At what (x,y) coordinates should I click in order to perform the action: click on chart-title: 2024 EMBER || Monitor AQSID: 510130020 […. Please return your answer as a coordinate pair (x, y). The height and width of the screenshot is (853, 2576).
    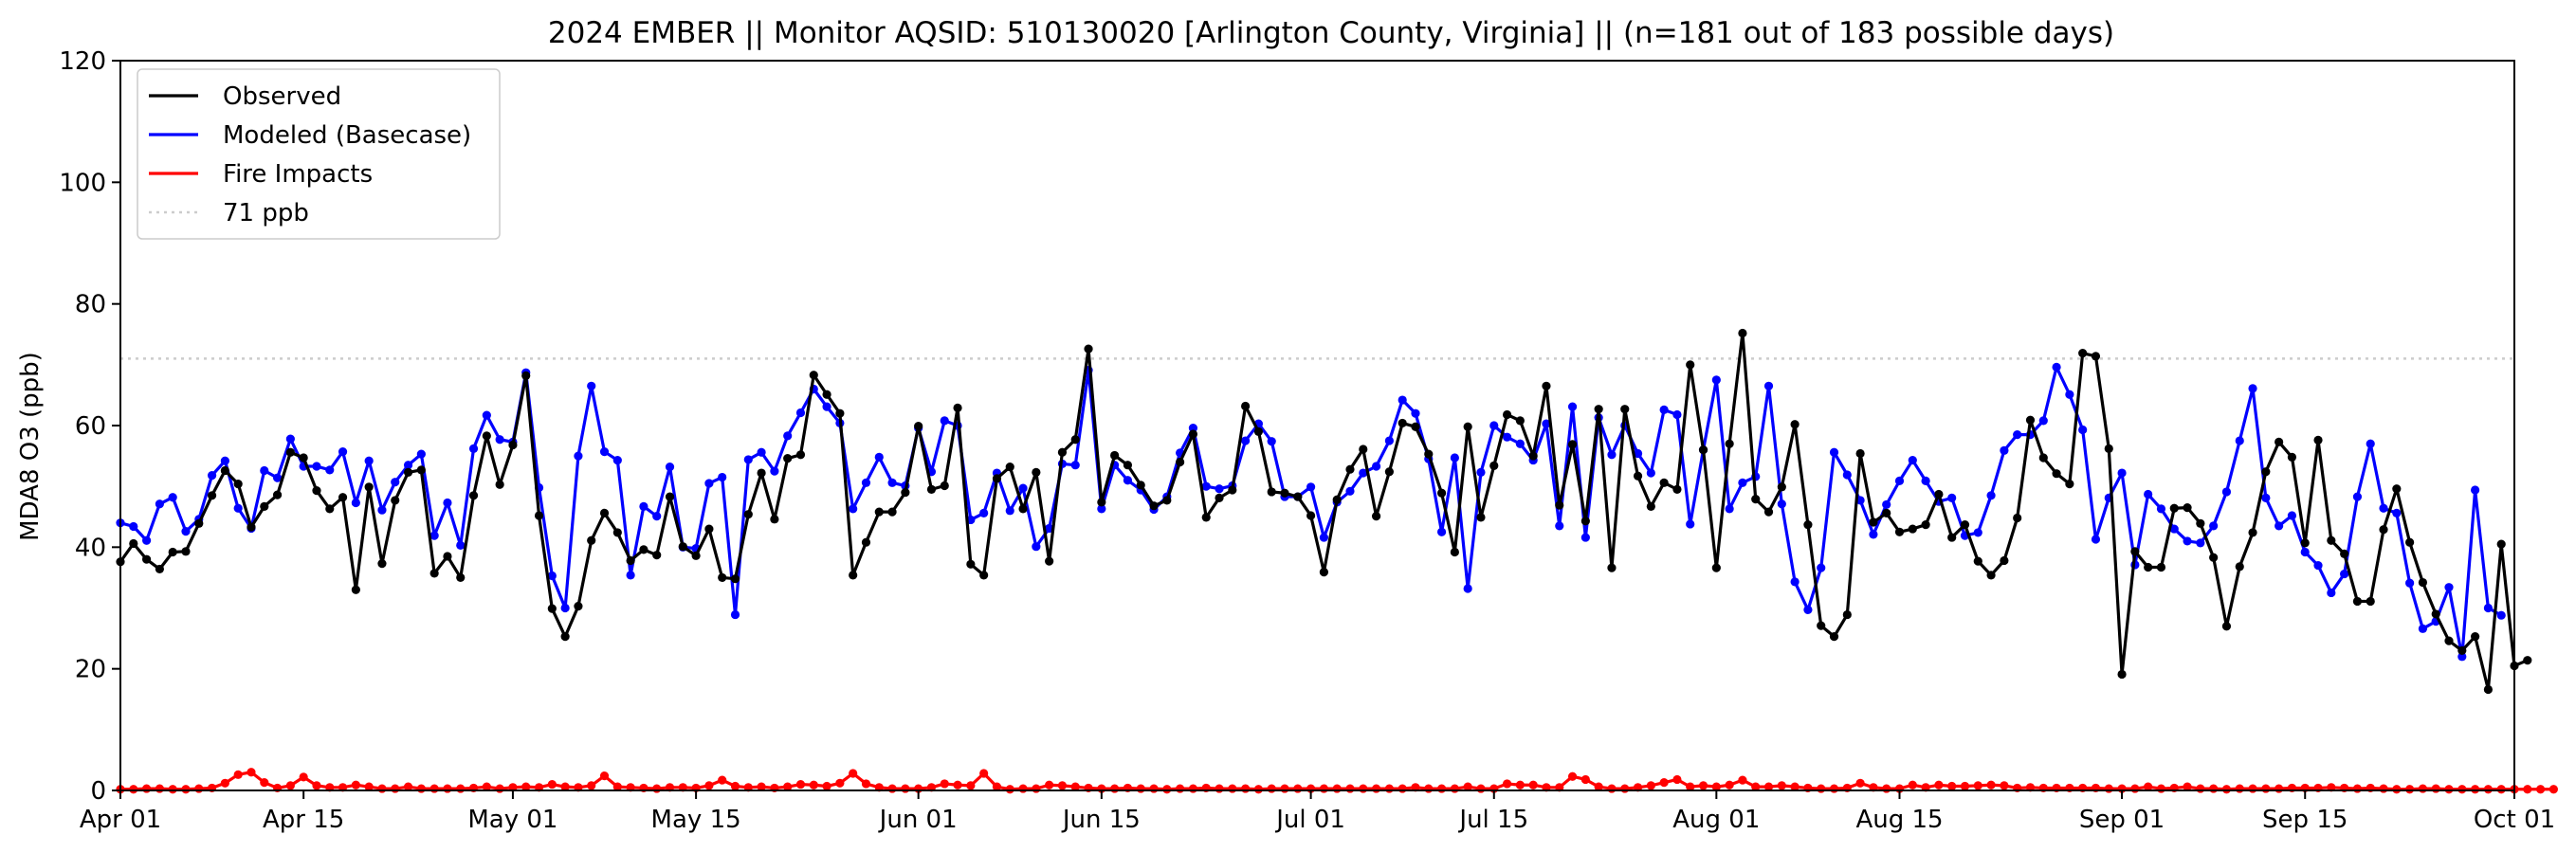
    Looking at the image, I should click on (1331, 33).